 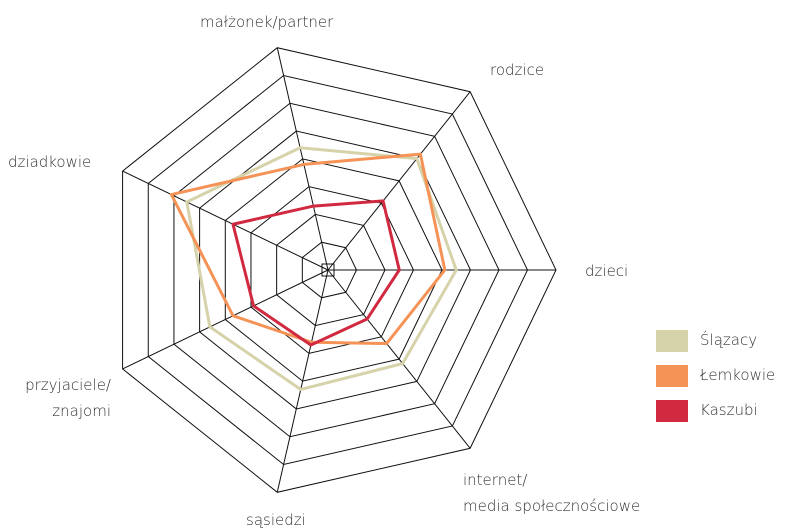 I want to click on axis-label: dzieci, so click(x=607, y=271).